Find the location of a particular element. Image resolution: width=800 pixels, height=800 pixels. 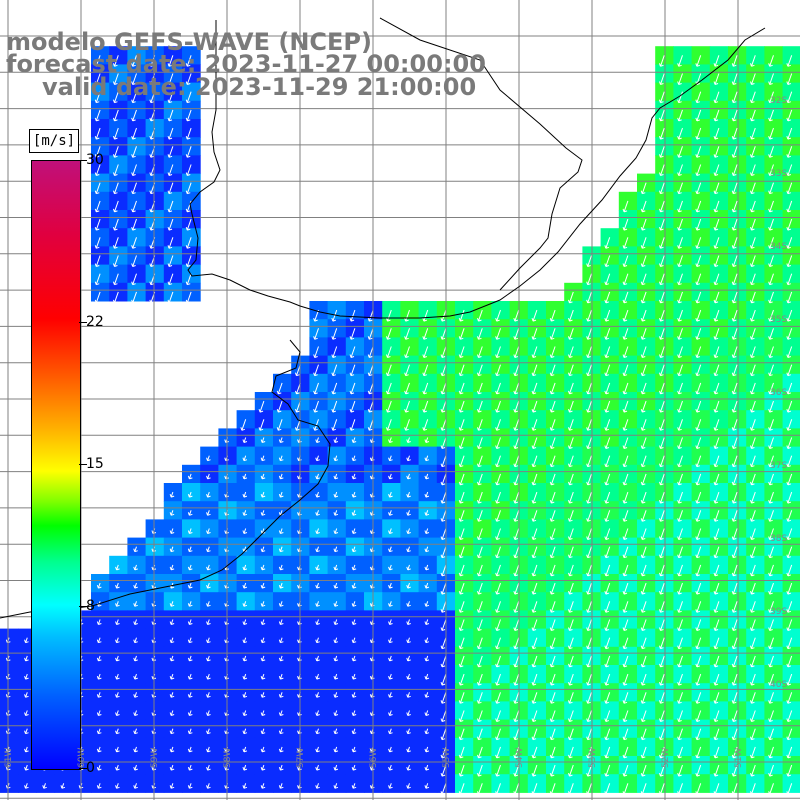

longitude-label: 53W is located at coordinates (593, 757).